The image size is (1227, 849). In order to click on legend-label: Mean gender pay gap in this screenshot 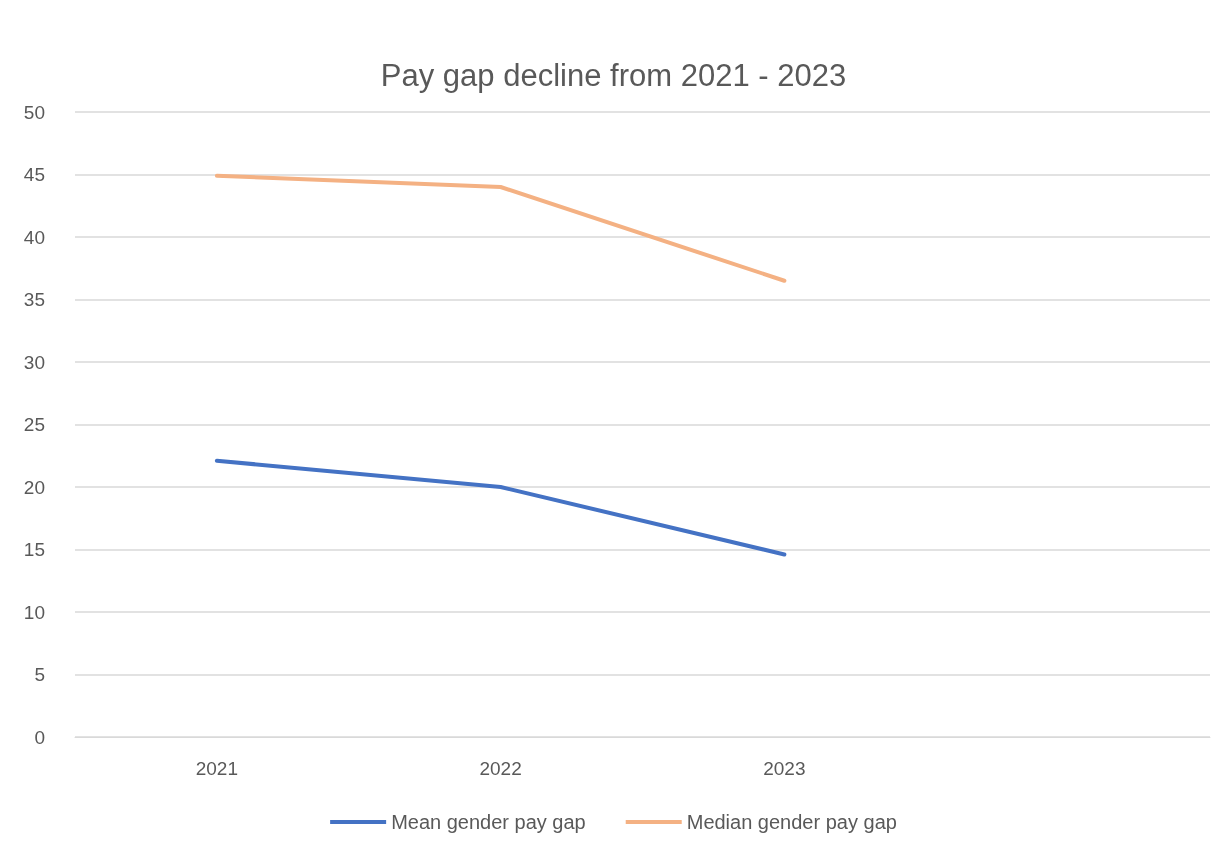, I will do `click(488, 822)`.